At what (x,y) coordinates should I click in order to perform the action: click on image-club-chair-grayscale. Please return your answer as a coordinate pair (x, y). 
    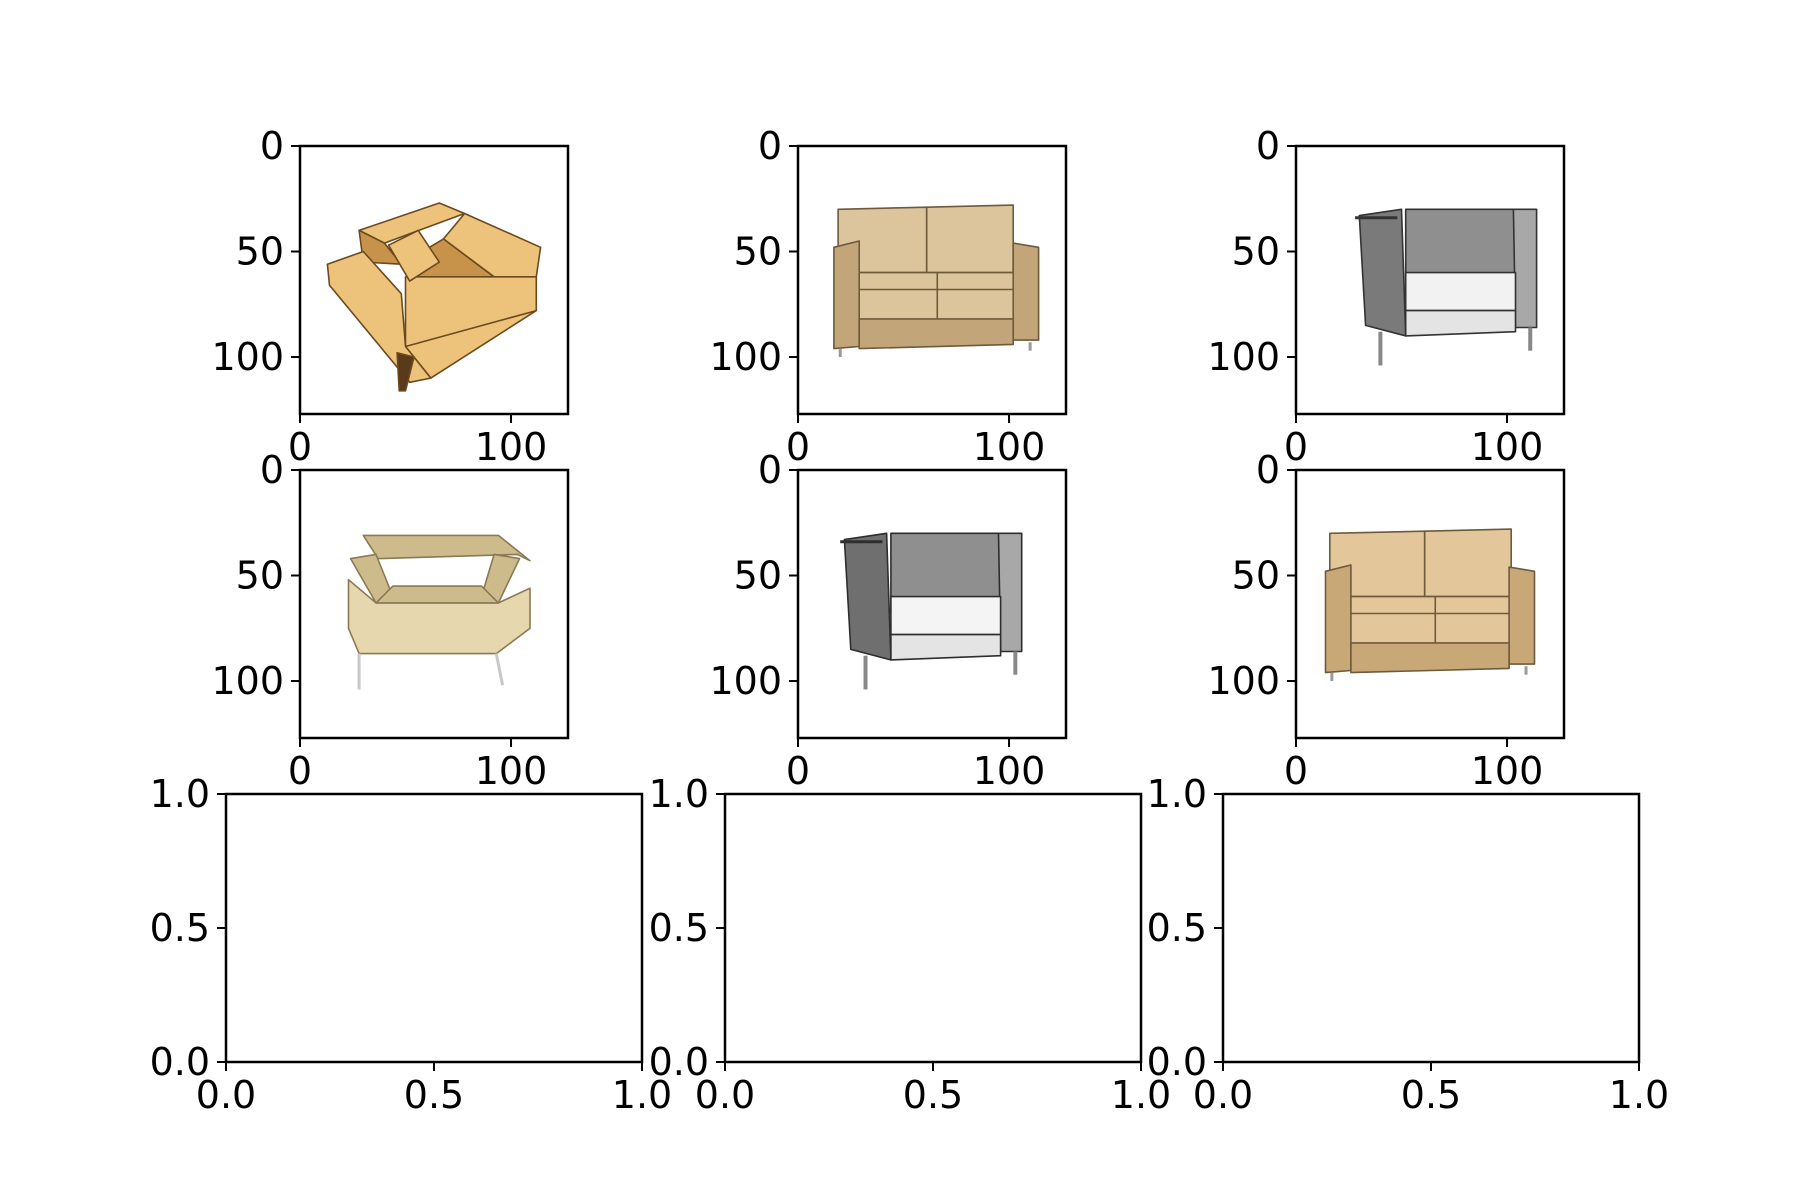
    Looking at the image, I should click on (1446, 287).